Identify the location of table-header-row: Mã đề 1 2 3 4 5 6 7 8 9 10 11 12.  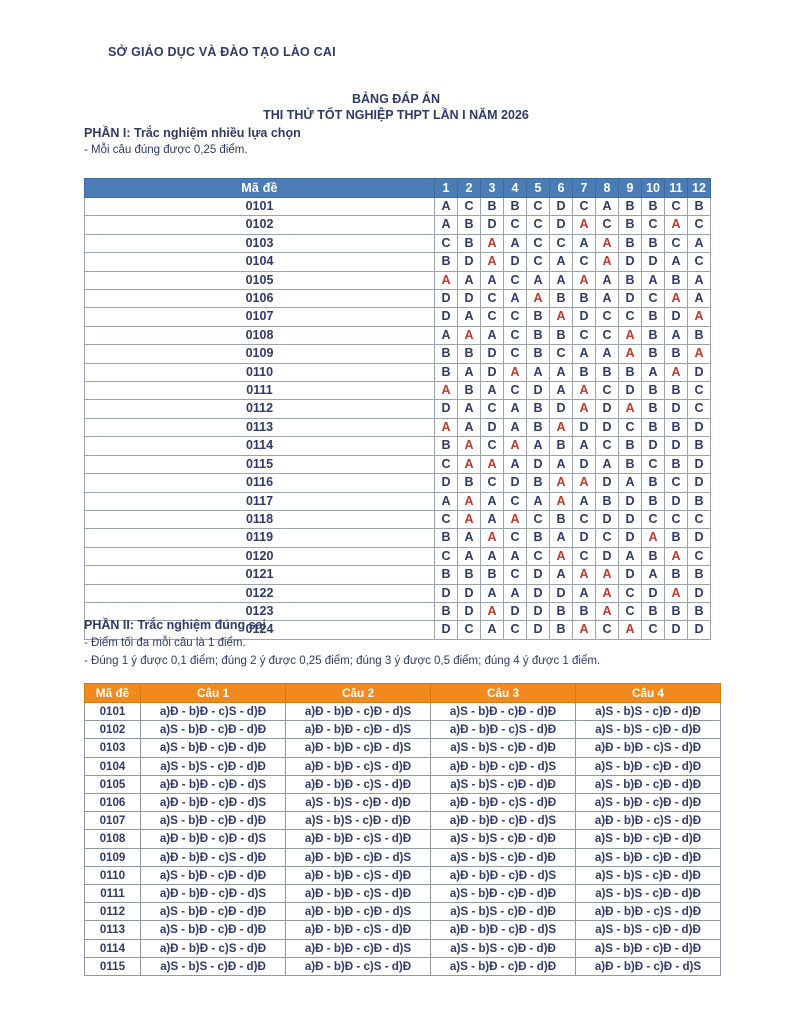
(397, 188).